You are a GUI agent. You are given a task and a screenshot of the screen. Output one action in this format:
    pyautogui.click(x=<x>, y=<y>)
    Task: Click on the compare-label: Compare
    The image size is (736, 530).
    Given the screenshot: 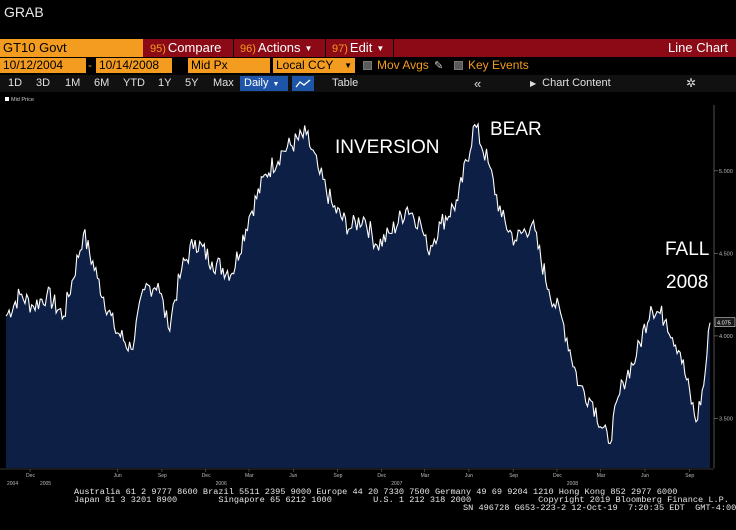 What is the action you would take?
    pyautogui.click(x=194, y=47)
    